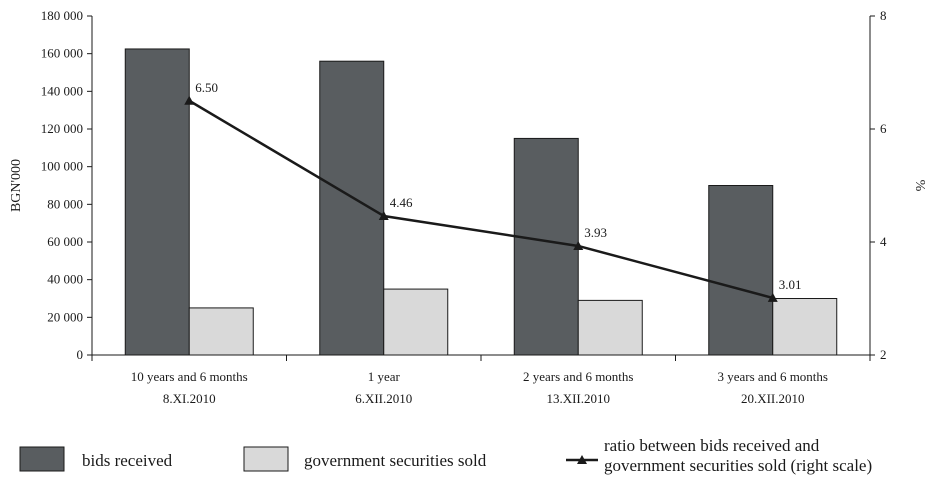  Describe the element at coordinates (80, 354) in the screenshot. I see `left-tick-label: 0` at that location.